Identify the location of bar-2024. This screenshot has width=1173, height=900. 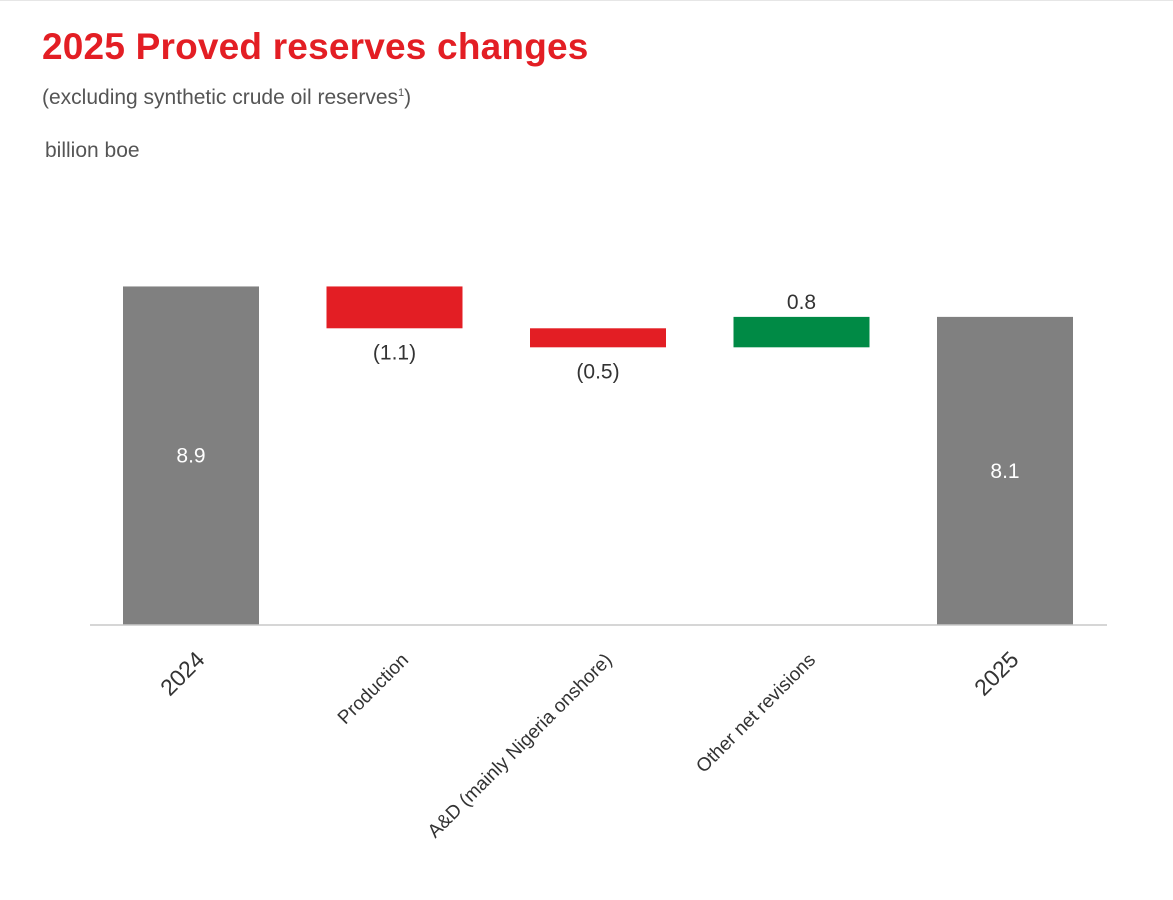
(191, 455).